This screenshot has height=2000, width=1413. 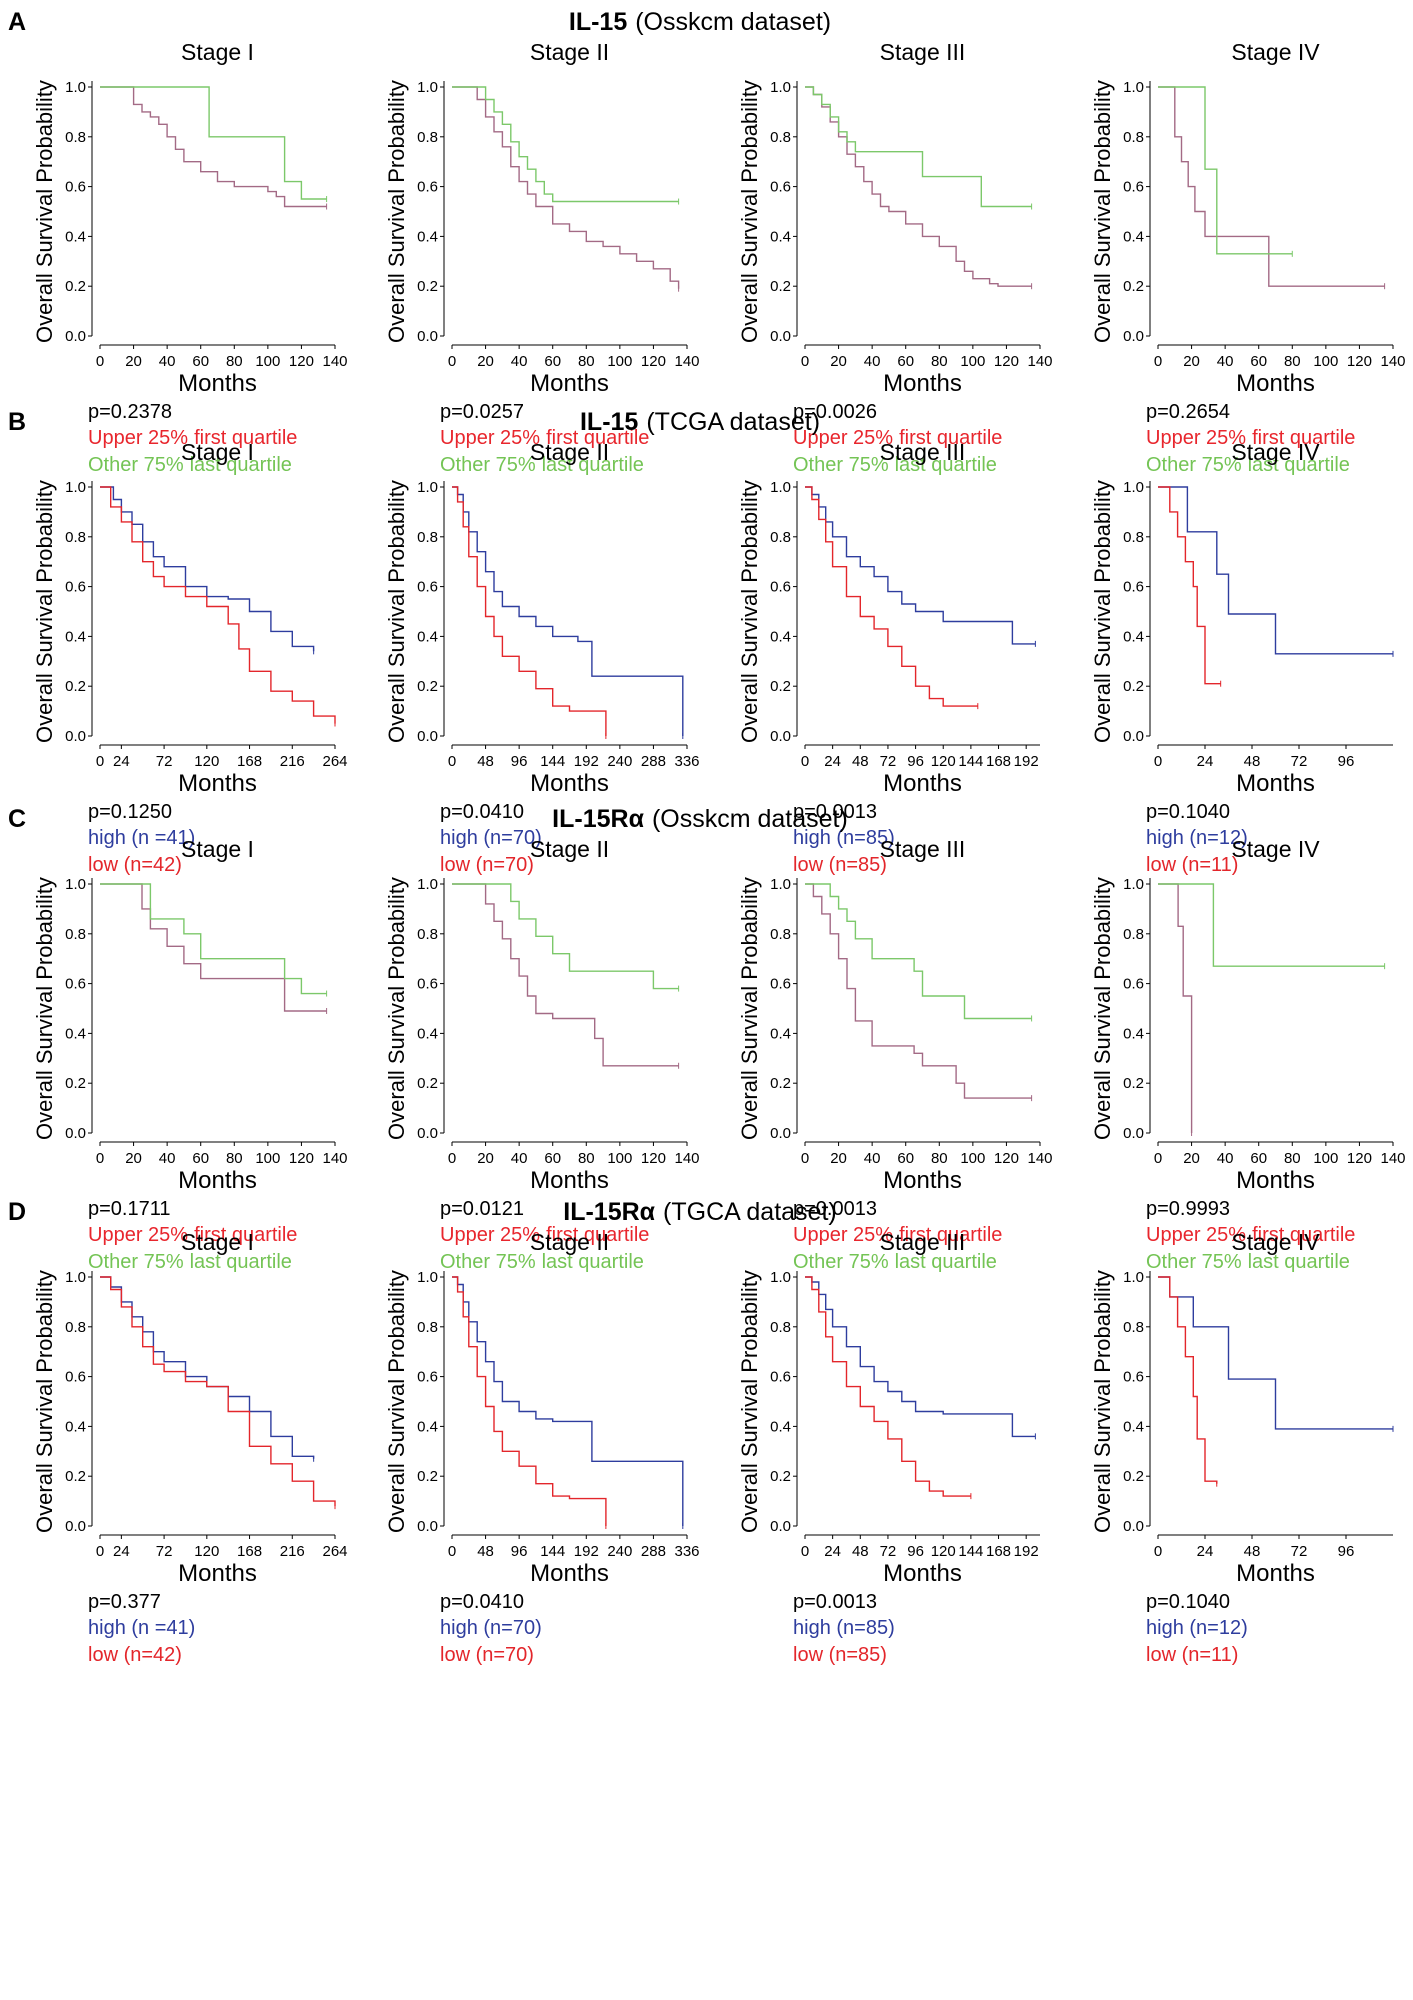 What do you see at coordinates (844, 1628) in the screenshot?
I see `legend-group-label: high (n=85)` at bounding box center [844, 1628].